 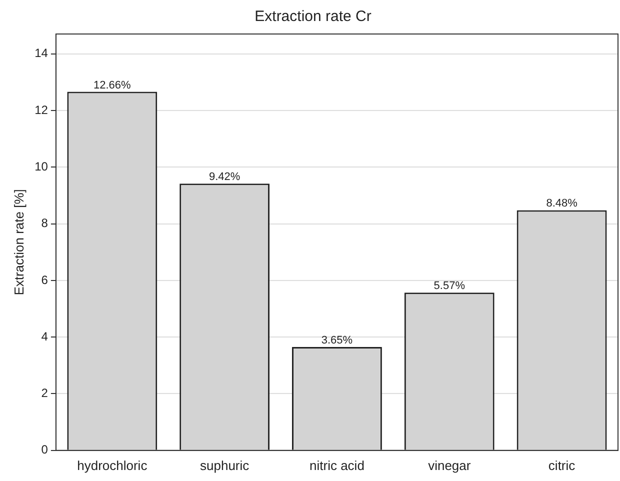 I want to click on data-label: 3.65%, so click(x=337, y=340).